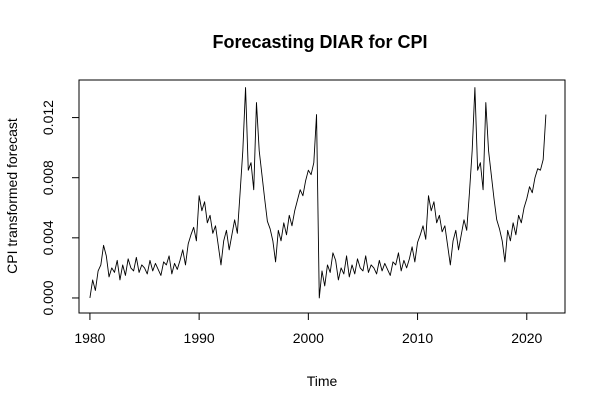 The image size is (605, 410). Describe the element at coordinates (322, 381) in the screenshot. I see `x-axis-label: Time` at that location.